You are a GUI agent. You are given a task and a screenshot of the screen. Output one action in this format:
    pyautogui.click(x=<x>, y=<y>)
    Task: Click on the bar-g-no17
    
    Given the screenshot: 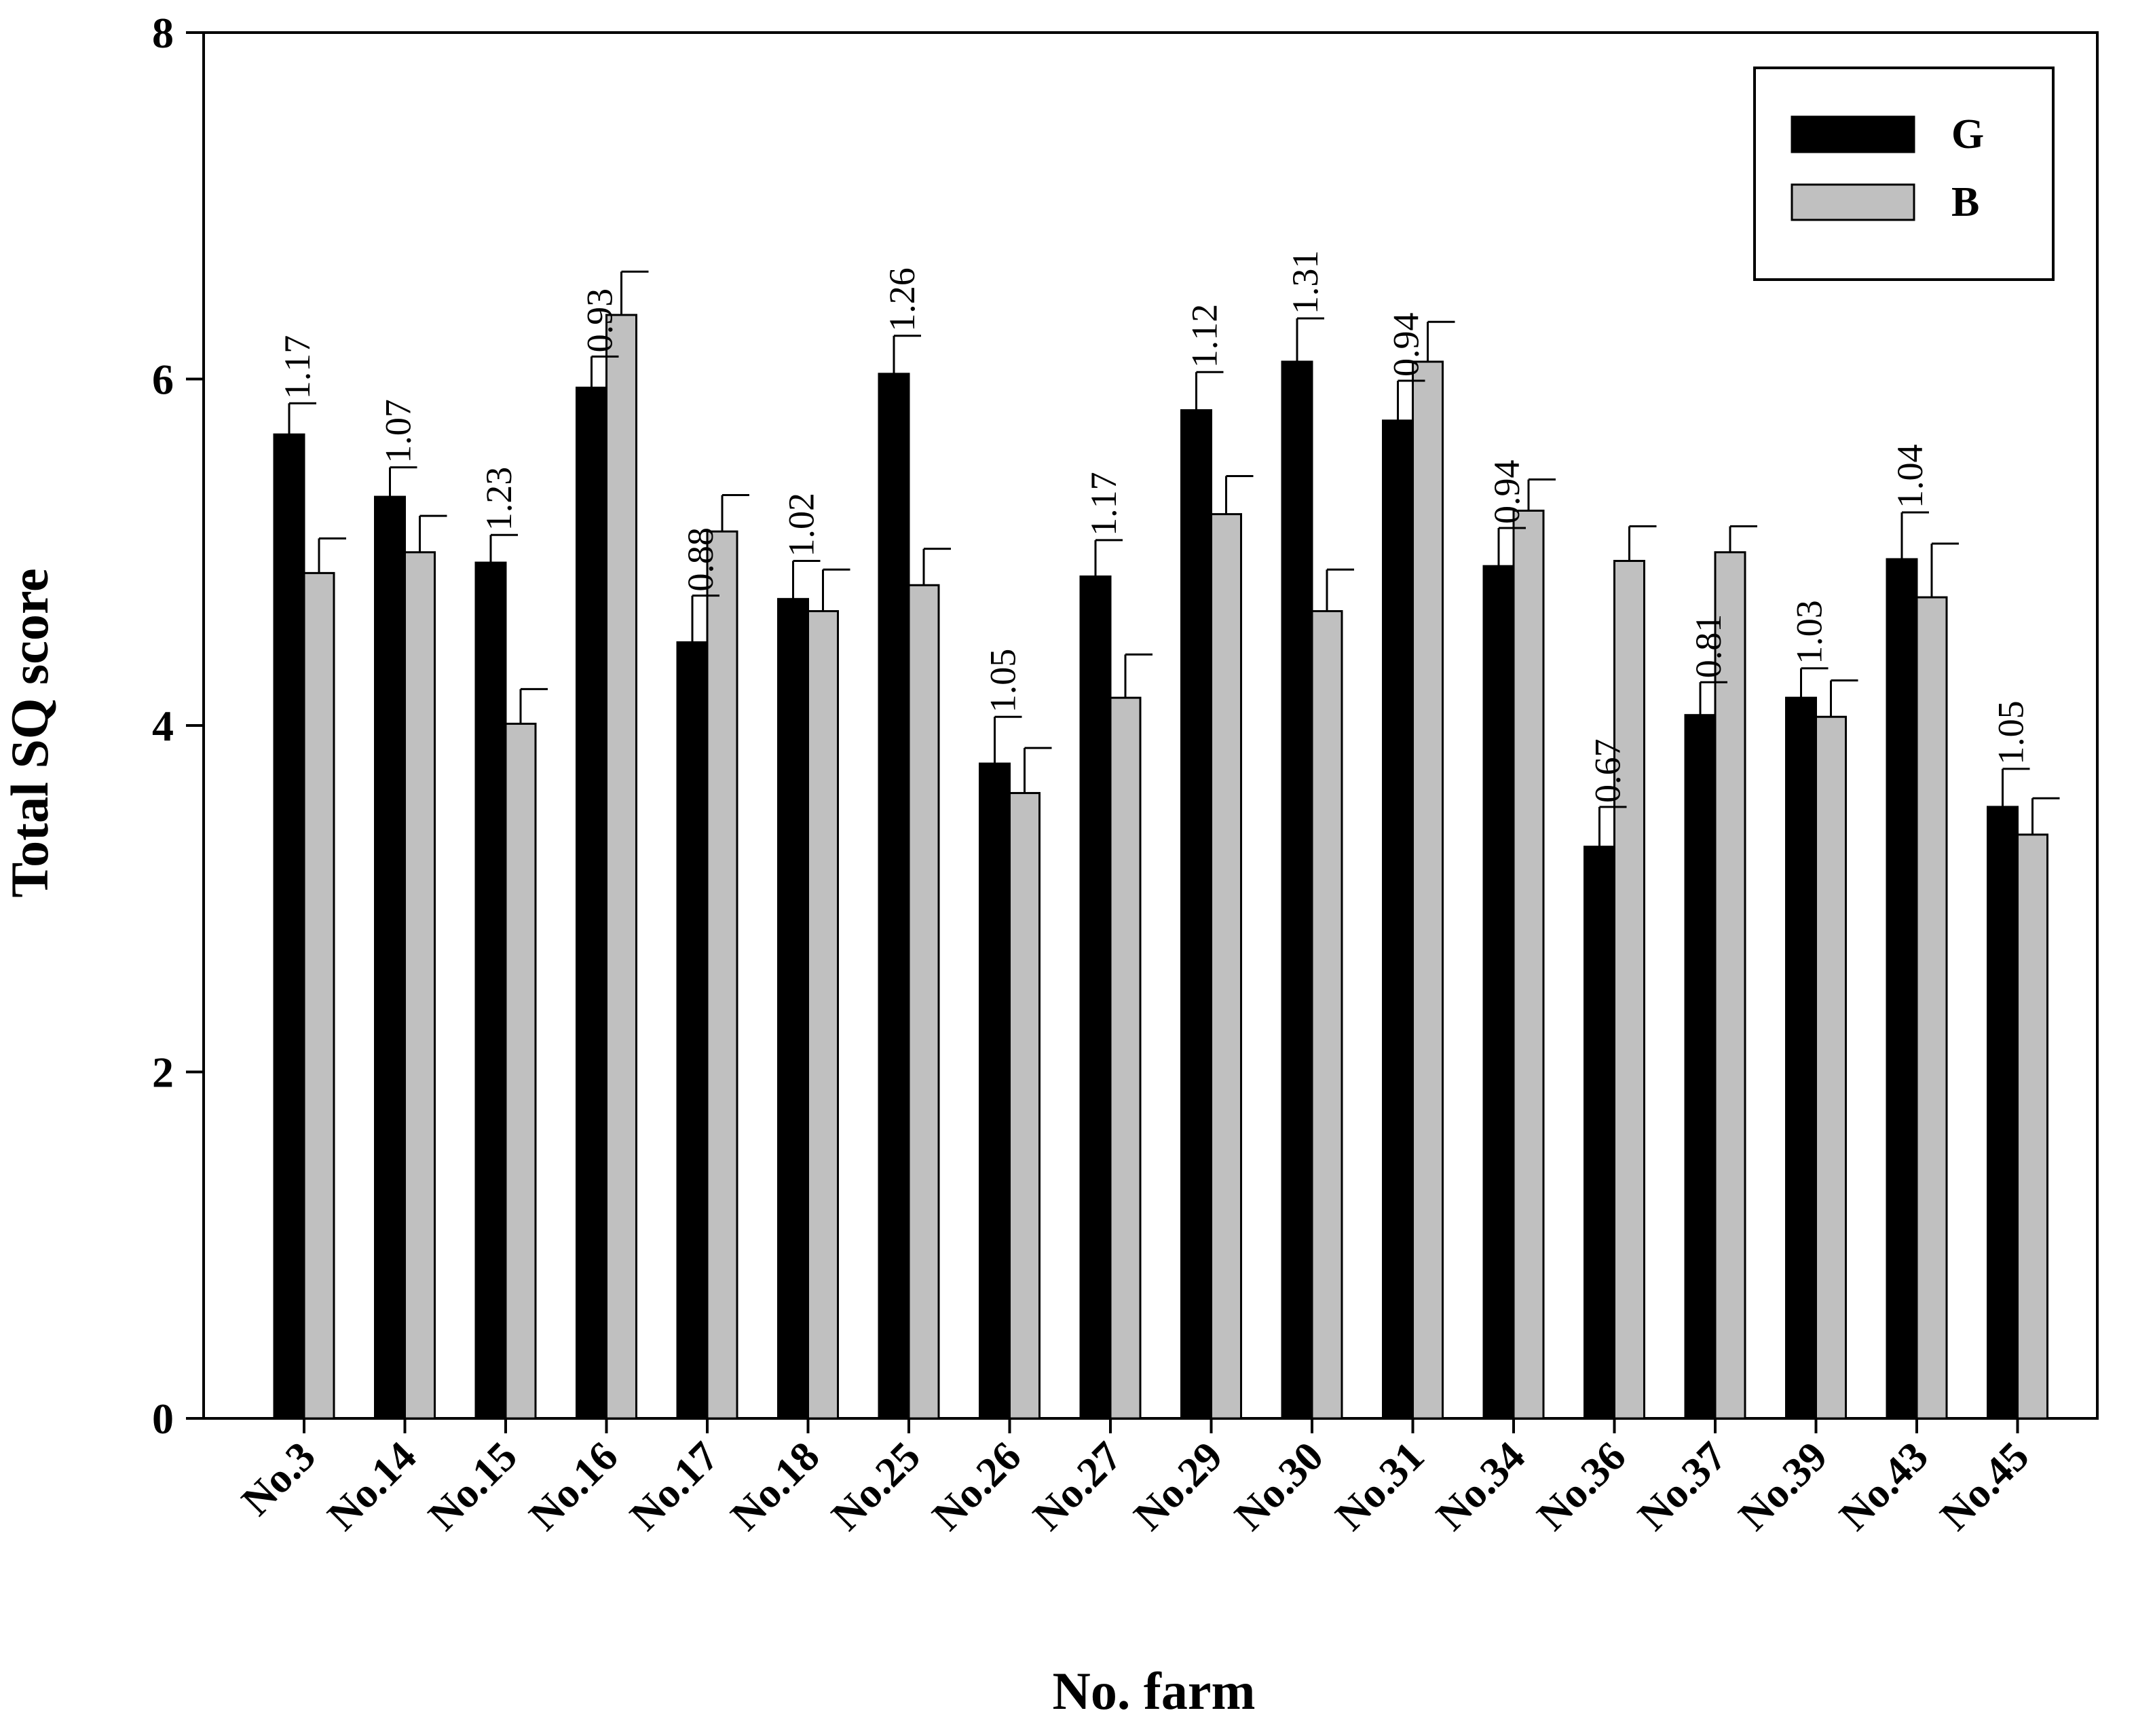 What is the action you would take?
    pyautogui.click(x=692, y=1031)
    